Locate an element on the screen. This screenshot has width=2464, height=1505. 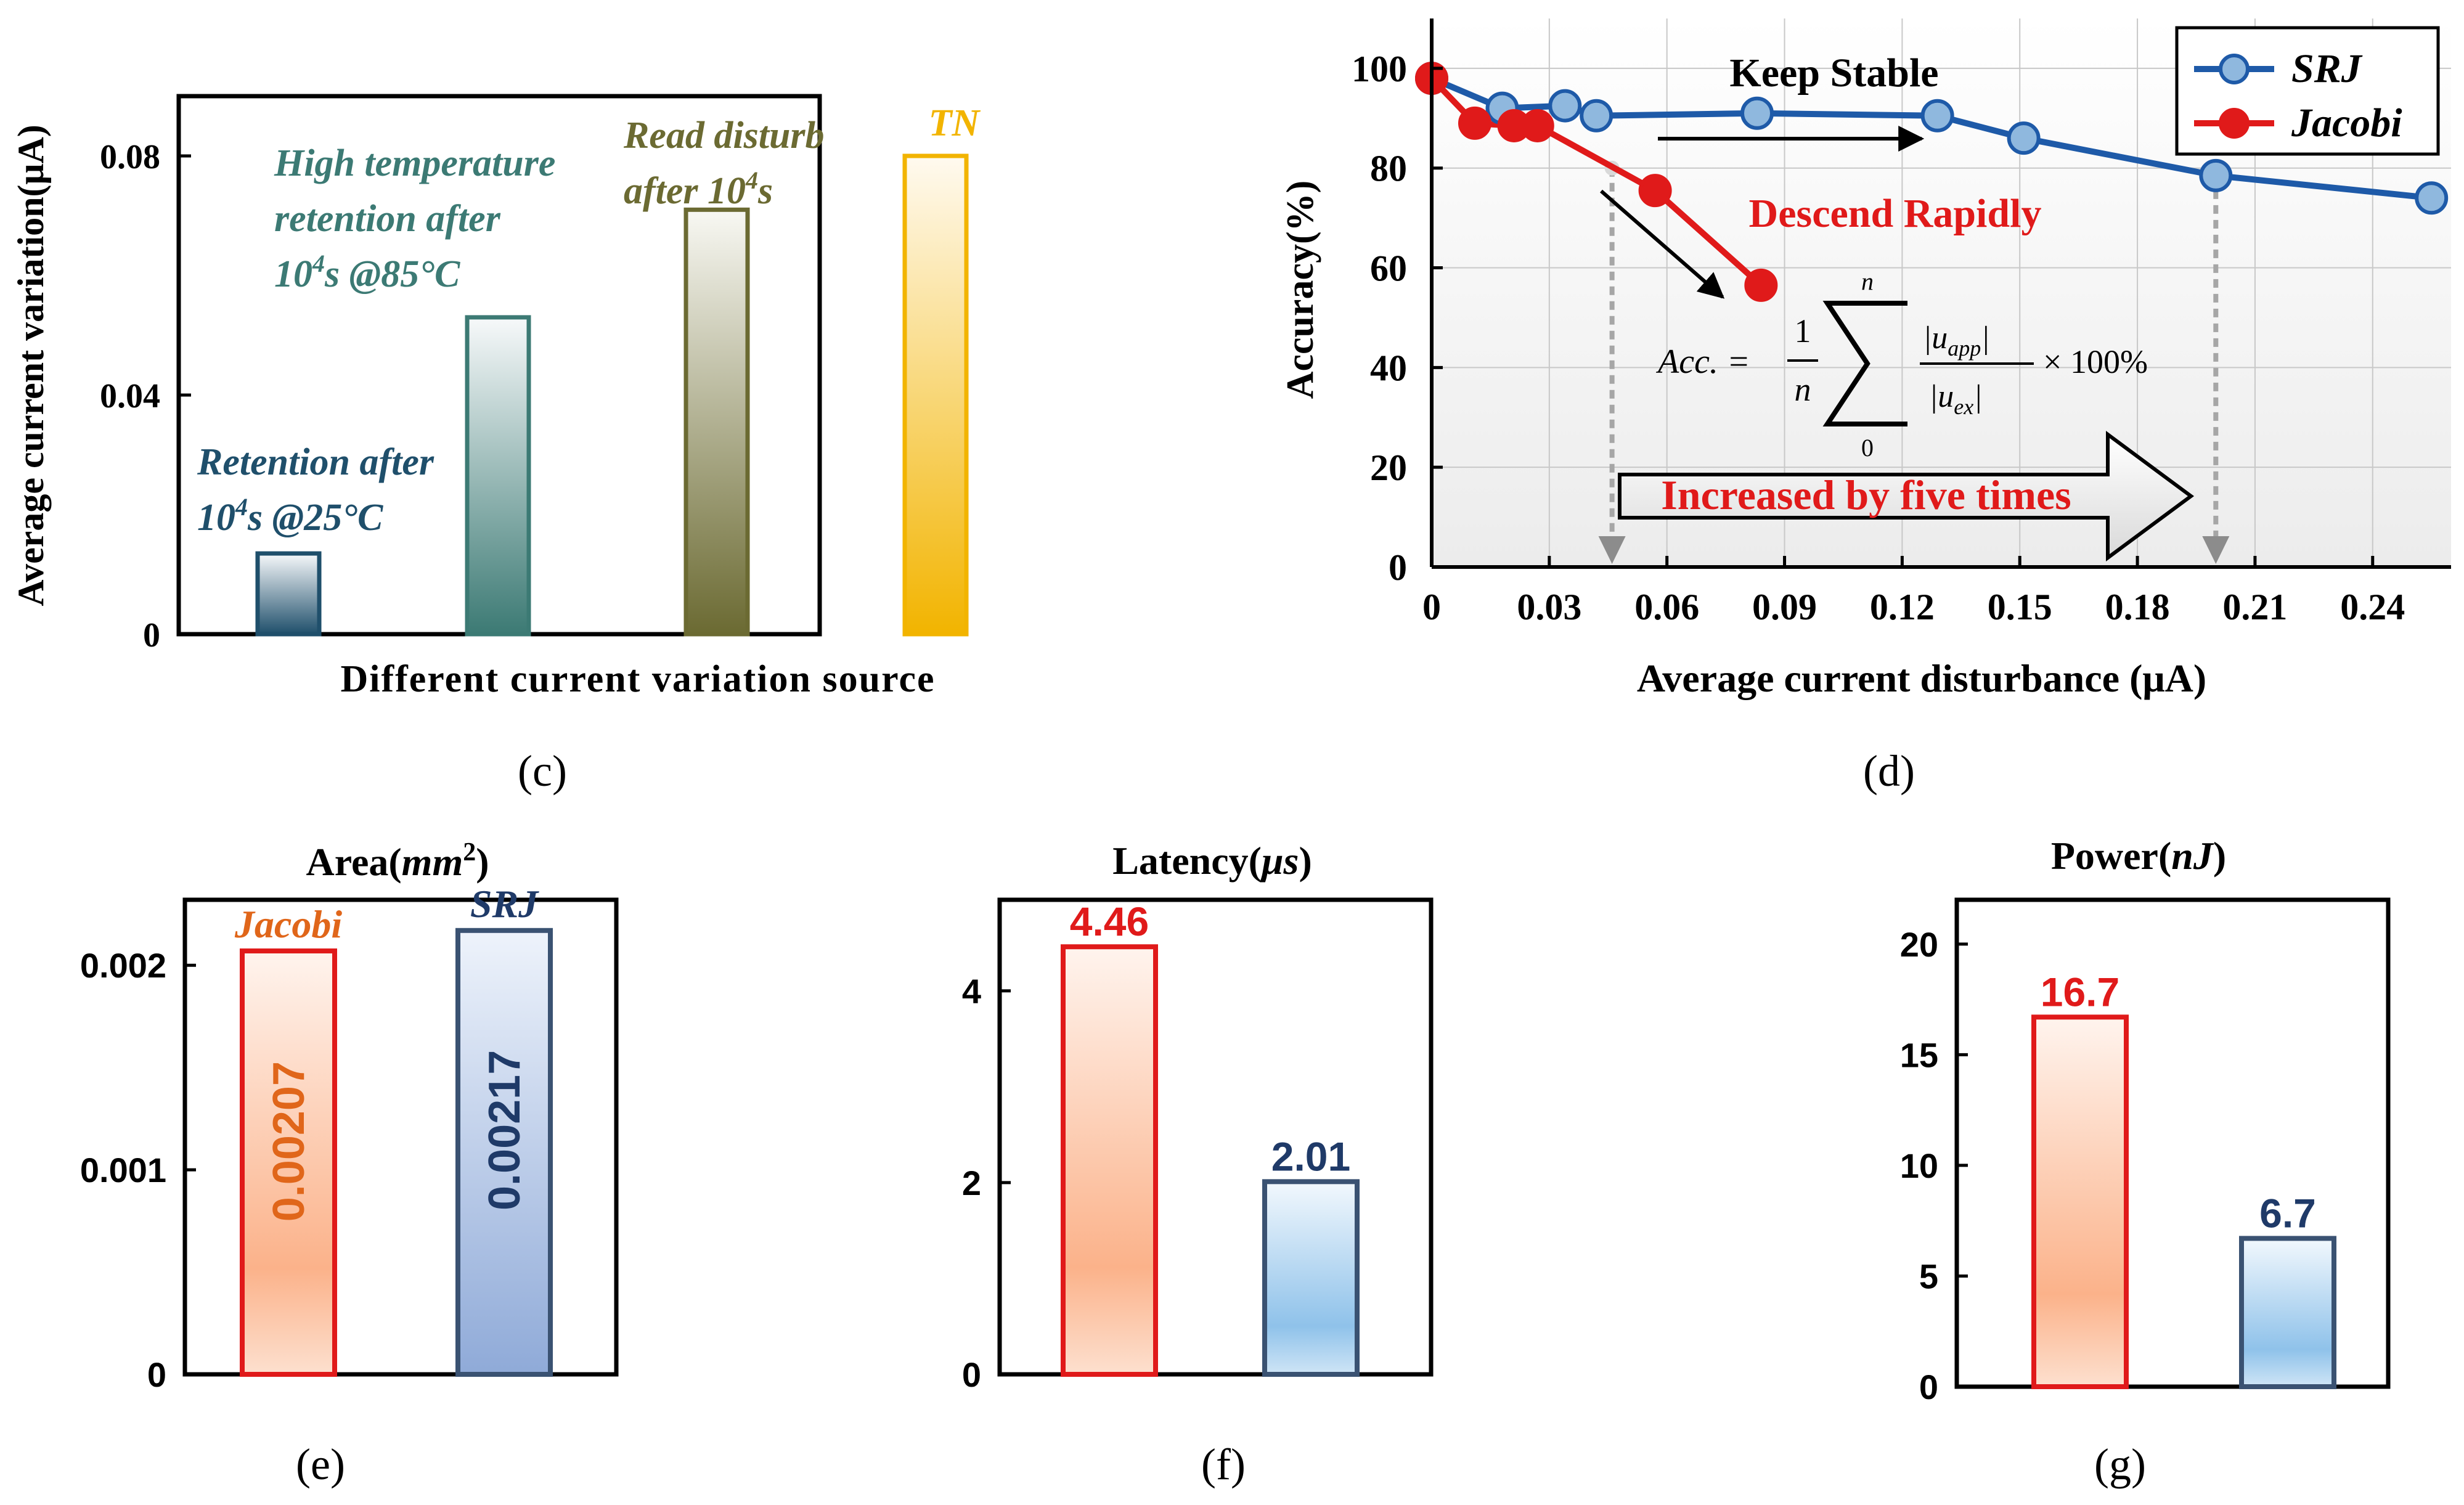
d-ytick-label: 0 is located at coordinates (1398, 567).